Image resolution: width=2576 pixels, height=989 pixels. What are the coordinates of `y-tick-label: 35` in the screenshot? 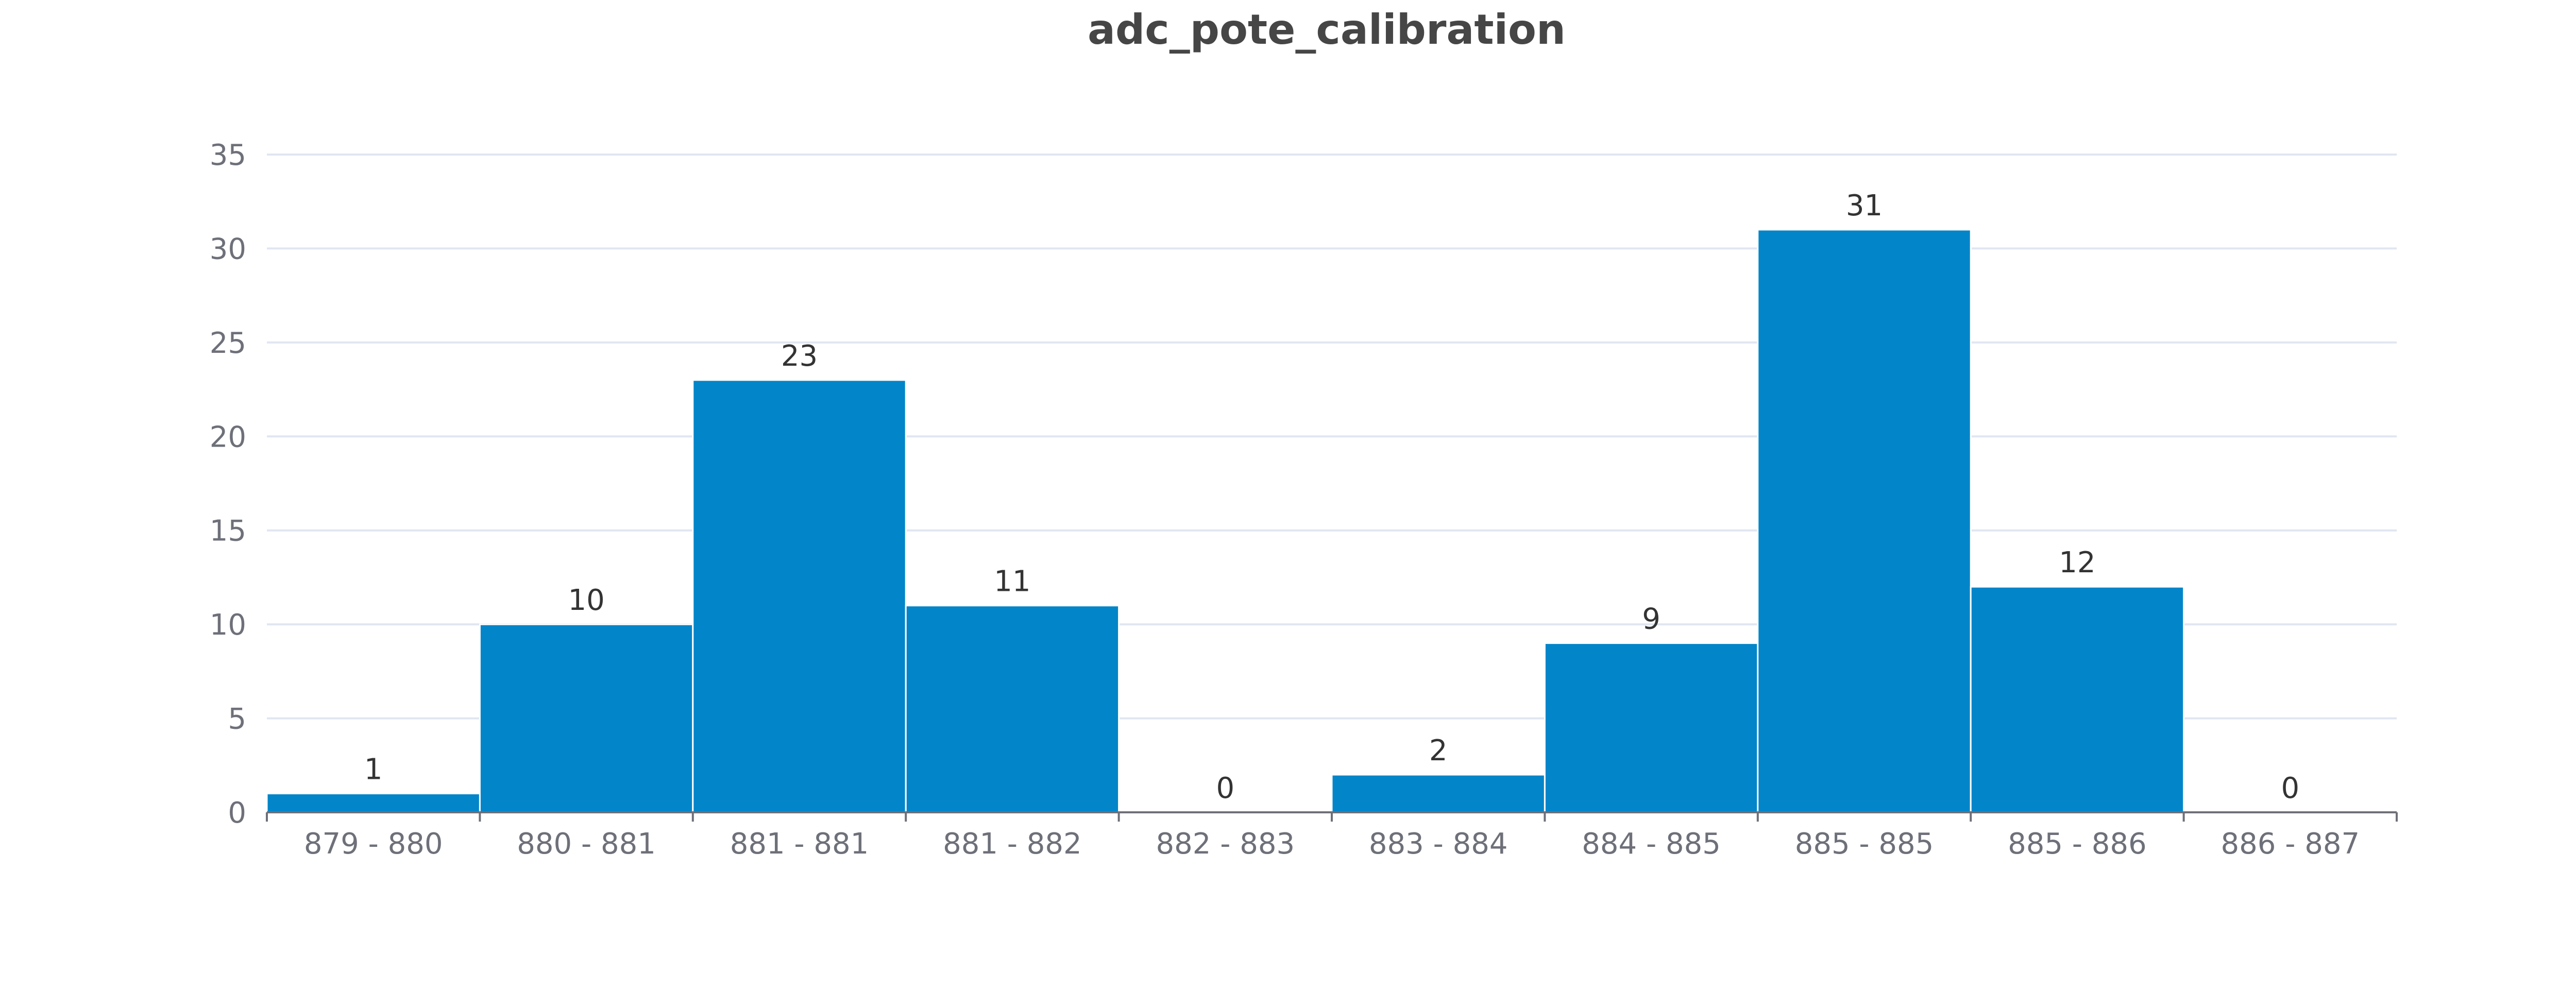 It's located at (228, 155).